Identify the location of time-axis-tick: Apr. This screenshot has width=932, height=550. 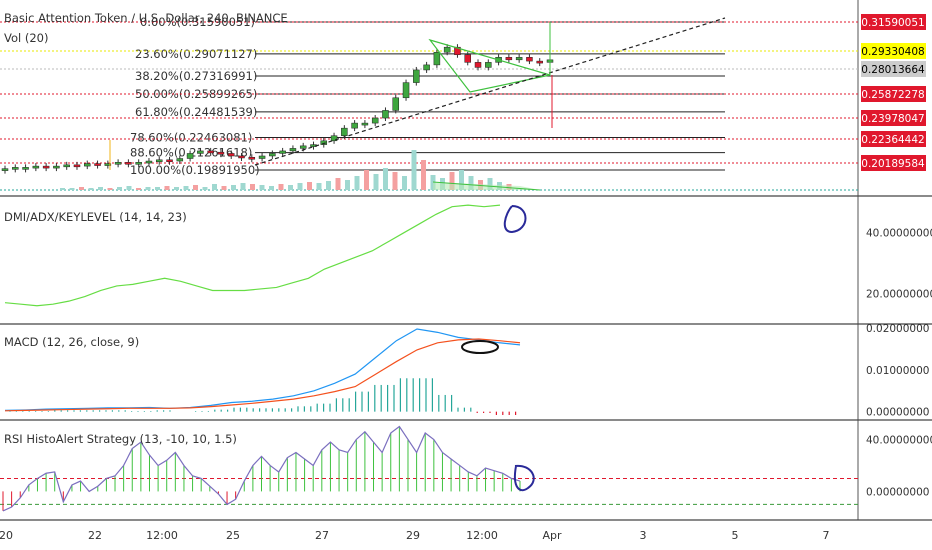
(552, 535).